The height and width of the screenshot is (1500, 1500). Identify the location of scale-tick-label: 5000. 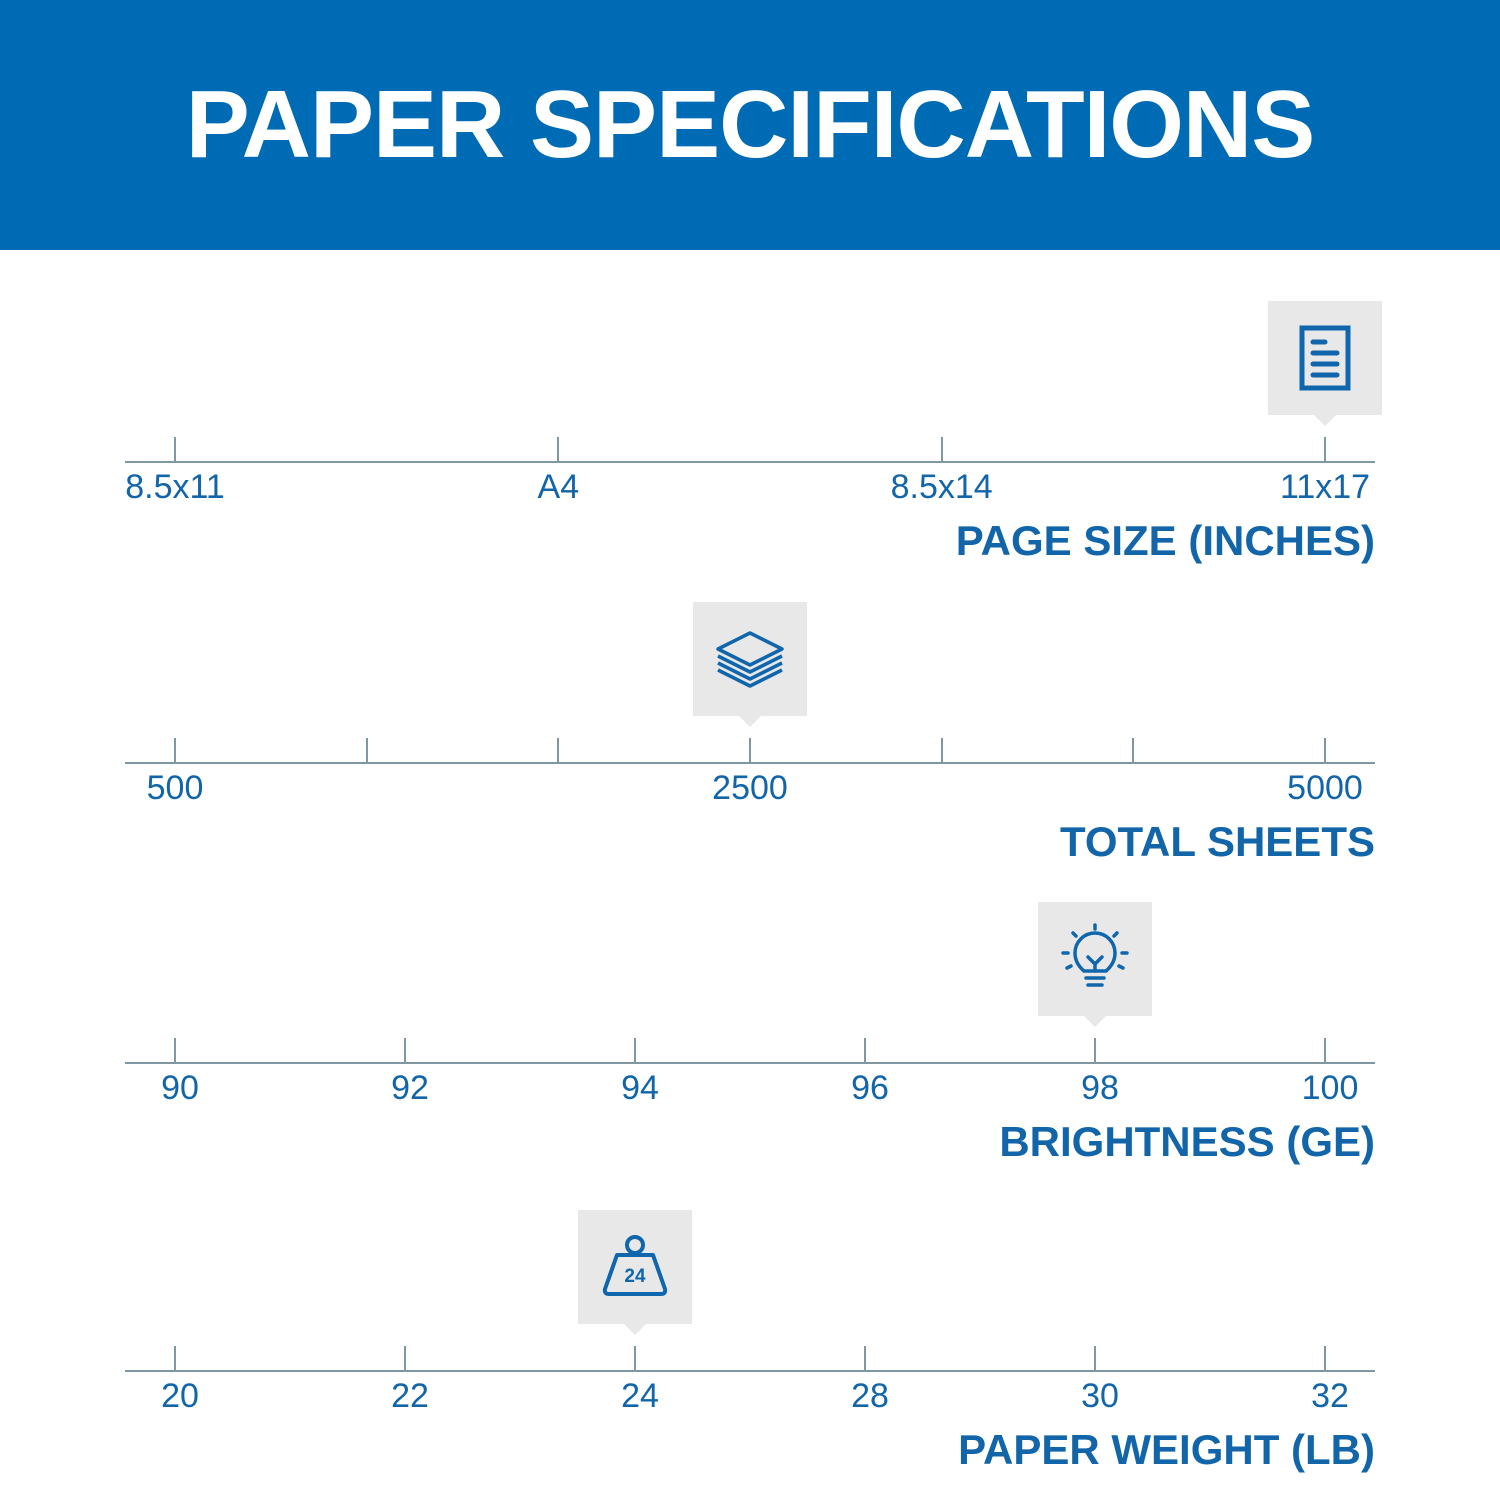
(1325, 788).